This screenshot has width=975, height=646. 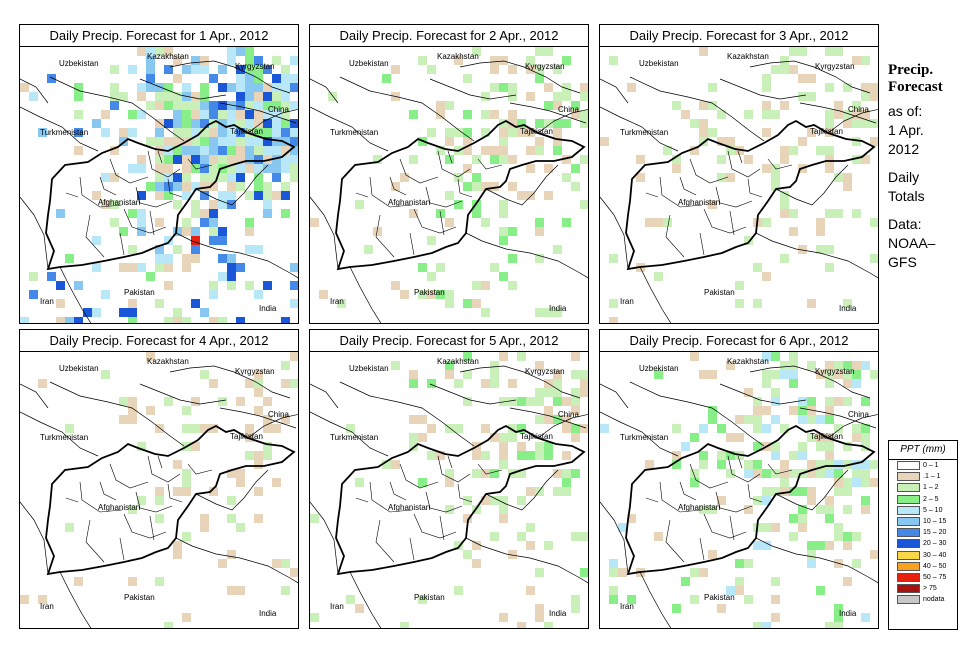 What do you see at coordinates (750, 500) in the screenshot?
I see `afghanistan-border` at bounding box center [750, 500].